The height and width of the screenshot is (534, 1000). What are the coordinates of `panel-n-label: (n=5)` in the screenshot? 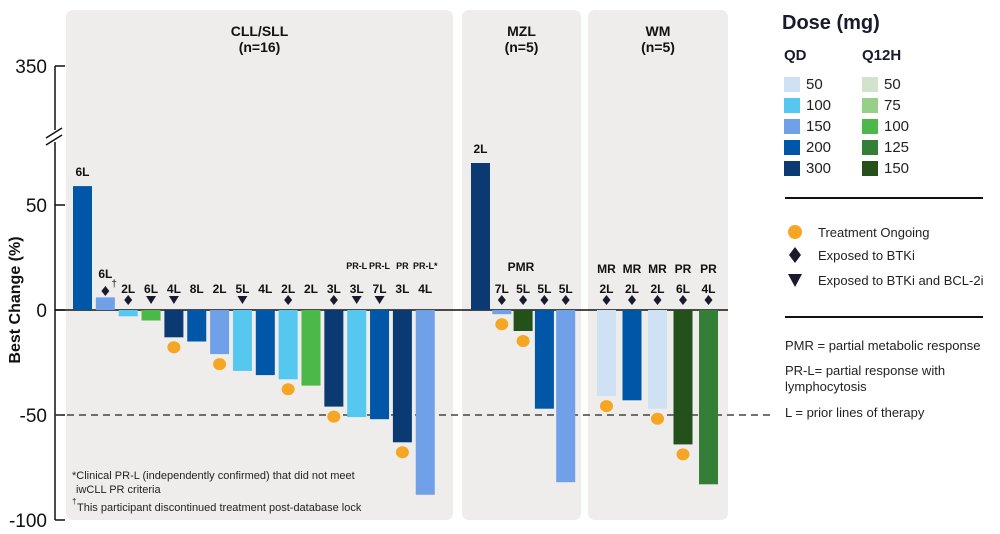 It's located at (658, 47).